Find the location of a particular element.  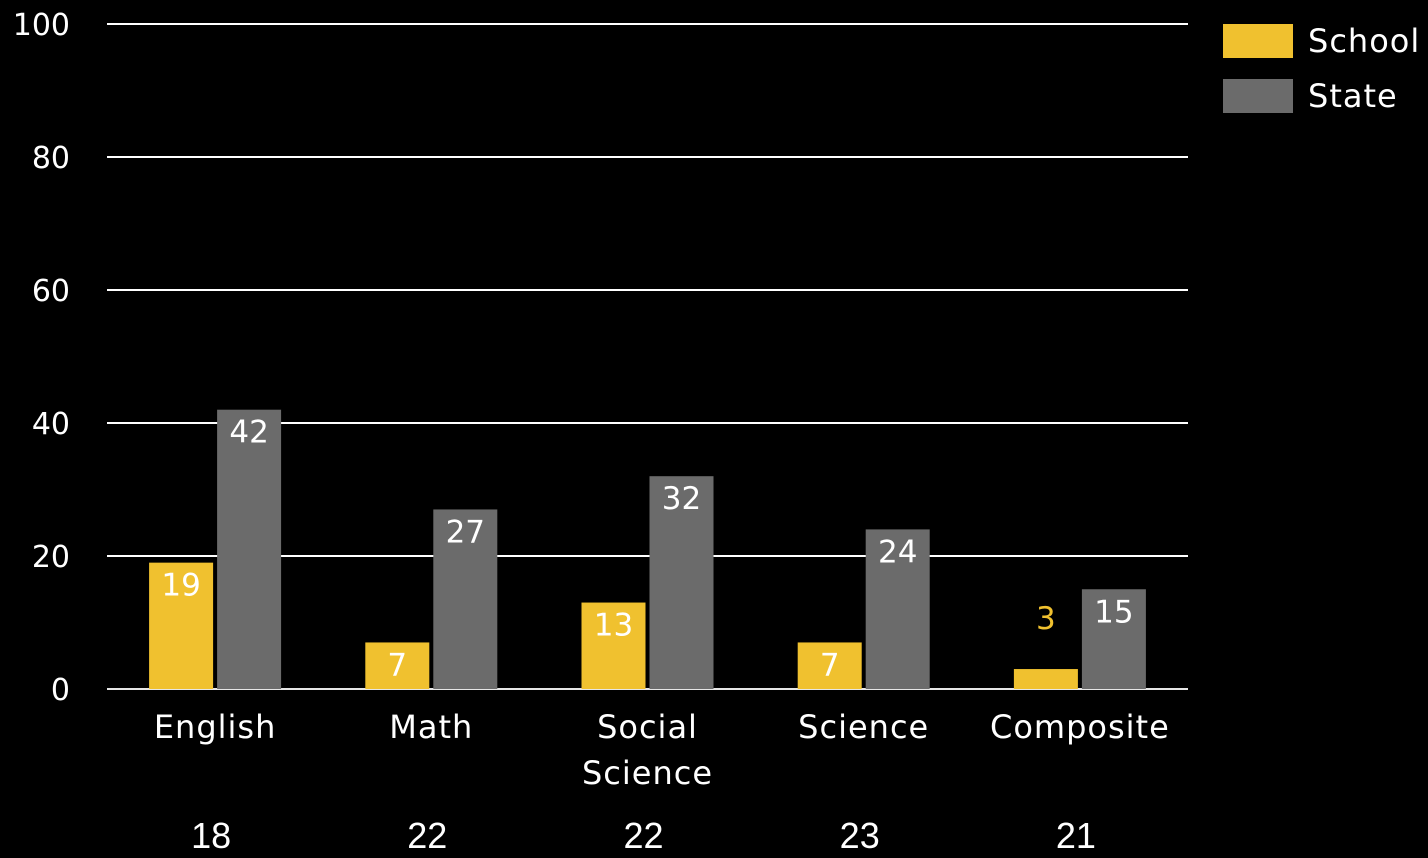

bar-value-label-state-3: 24 is located at coordinates (897, 552).